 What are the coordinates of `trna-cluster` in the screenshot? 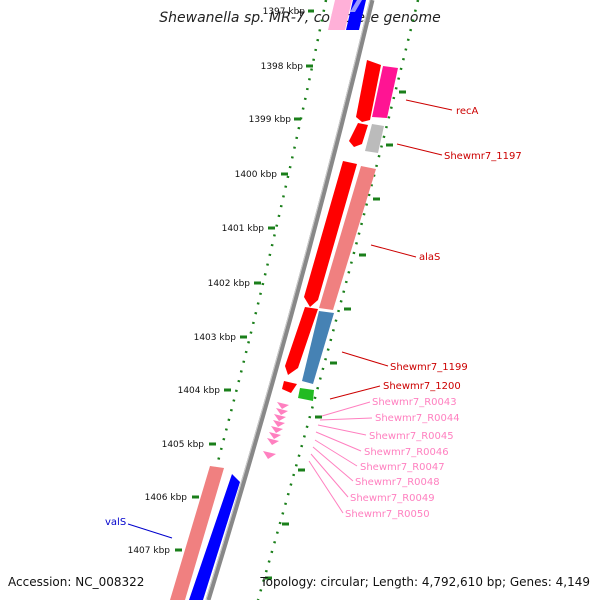 It's located at (276, 430).